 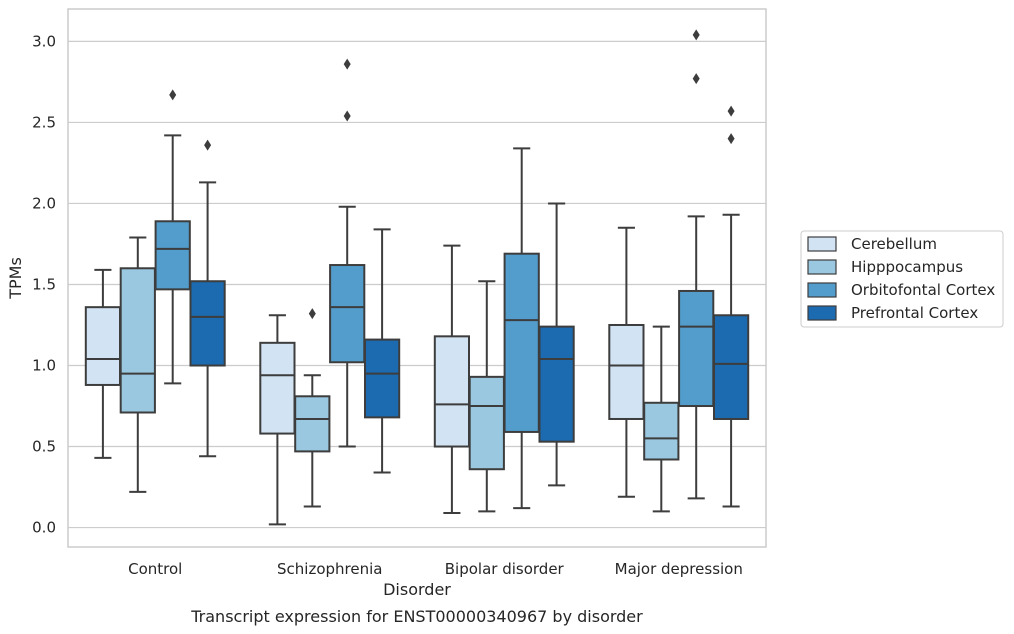 I want to click on legend-item: Hipppocampus, so click(x=885, y=267).